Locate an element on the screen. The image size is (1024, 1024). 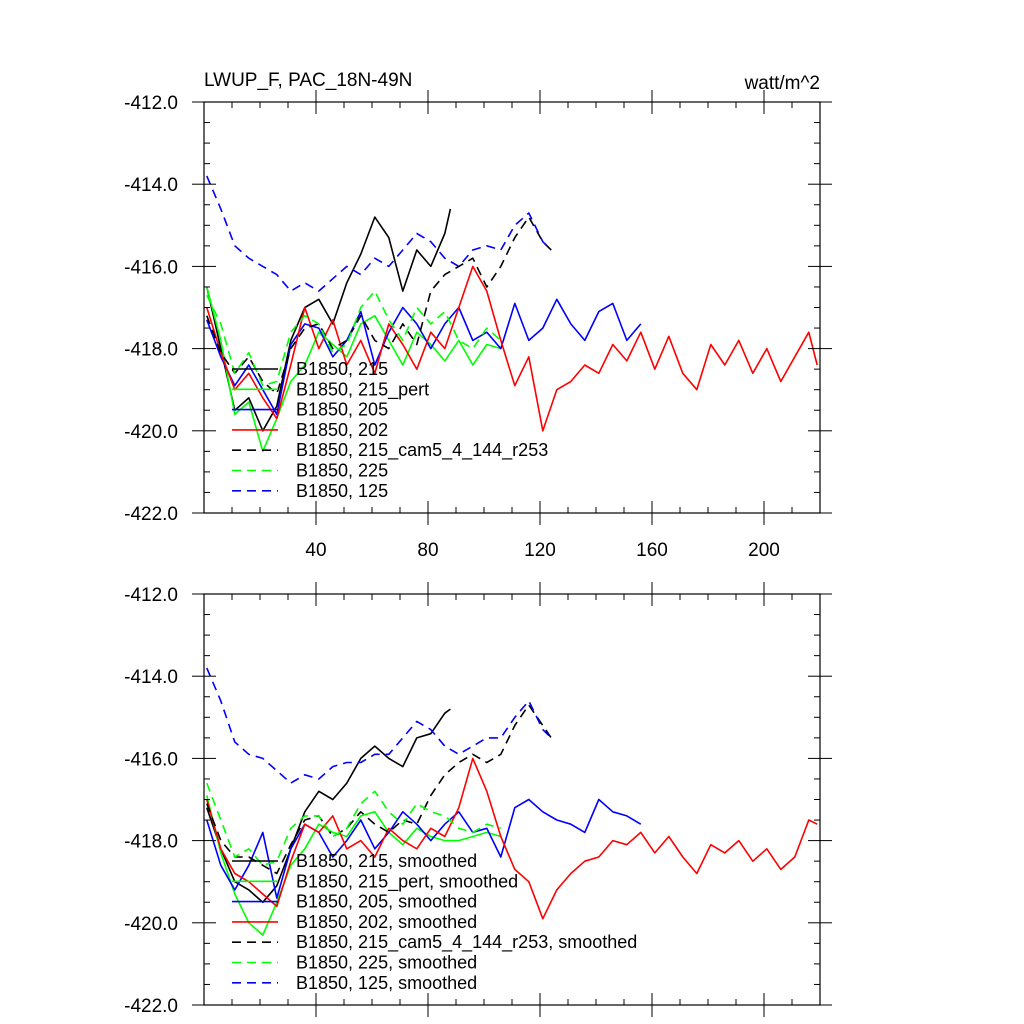
x-tick-label: 120 is located at coordinates (540, 550).